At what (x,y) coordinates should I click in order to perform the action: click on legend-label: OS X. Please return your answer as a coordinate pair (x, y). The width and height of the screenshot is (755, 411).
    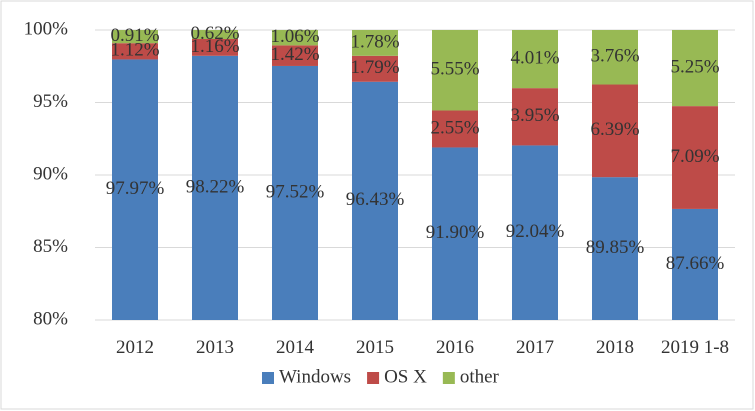
    Looking at the image, I should click on (405, 376).